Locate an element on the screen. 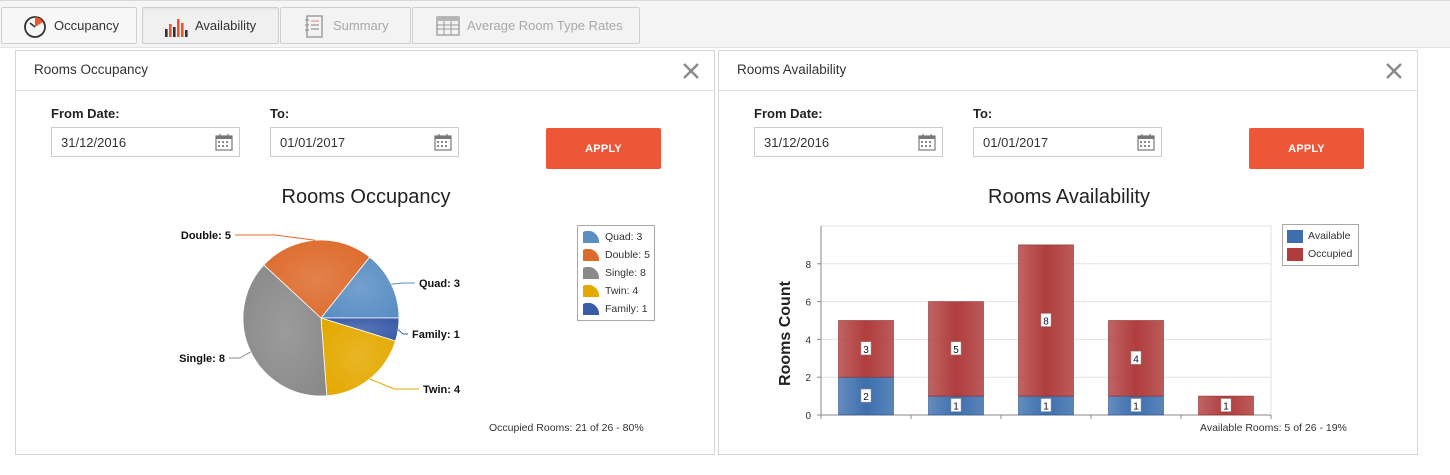 The image size is (1450, 475). tab-label: Availability is located at coordinates (226, 25).